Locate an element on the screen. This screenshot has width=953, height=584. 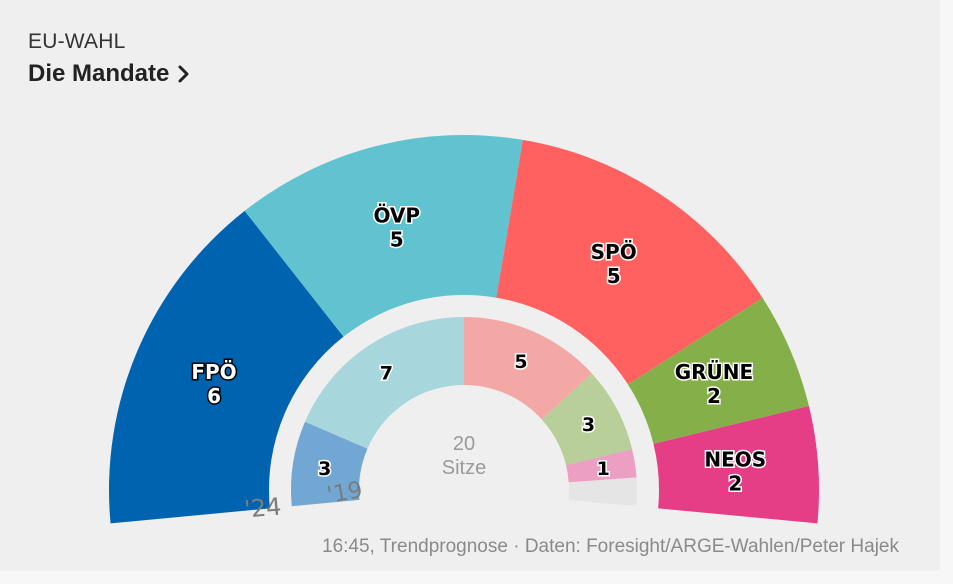
fpoe-party-label: FPÖ is located at coordinates (213, 372).